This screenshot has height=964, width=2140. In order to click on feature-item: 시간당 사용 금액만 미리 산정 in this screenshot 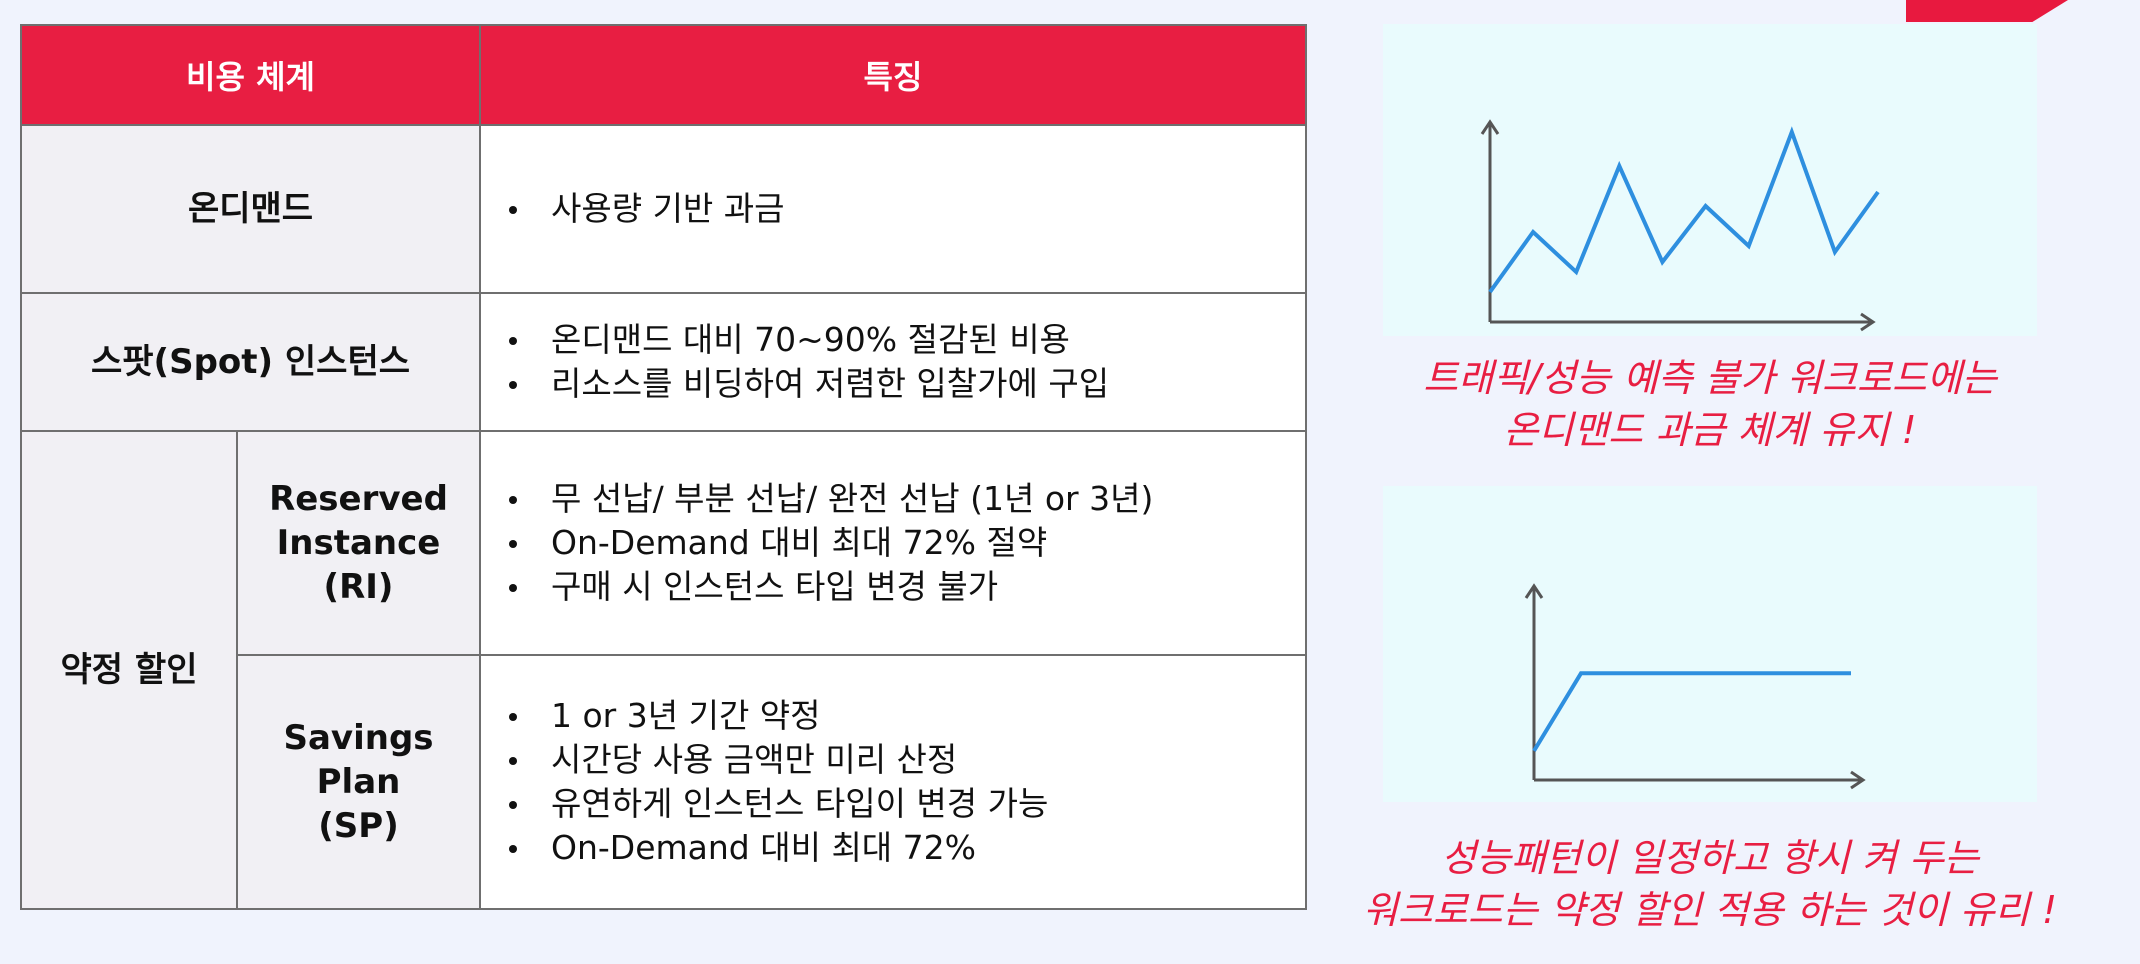, I will do `click(895, 760)`.